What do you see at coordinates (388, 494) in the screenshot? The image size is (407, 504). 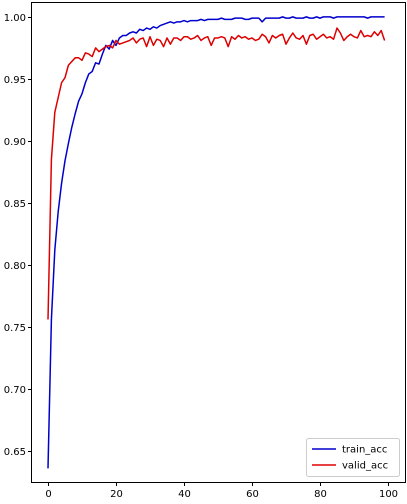 I see `x-tick-label: 100` at bounding box center [388, 494].